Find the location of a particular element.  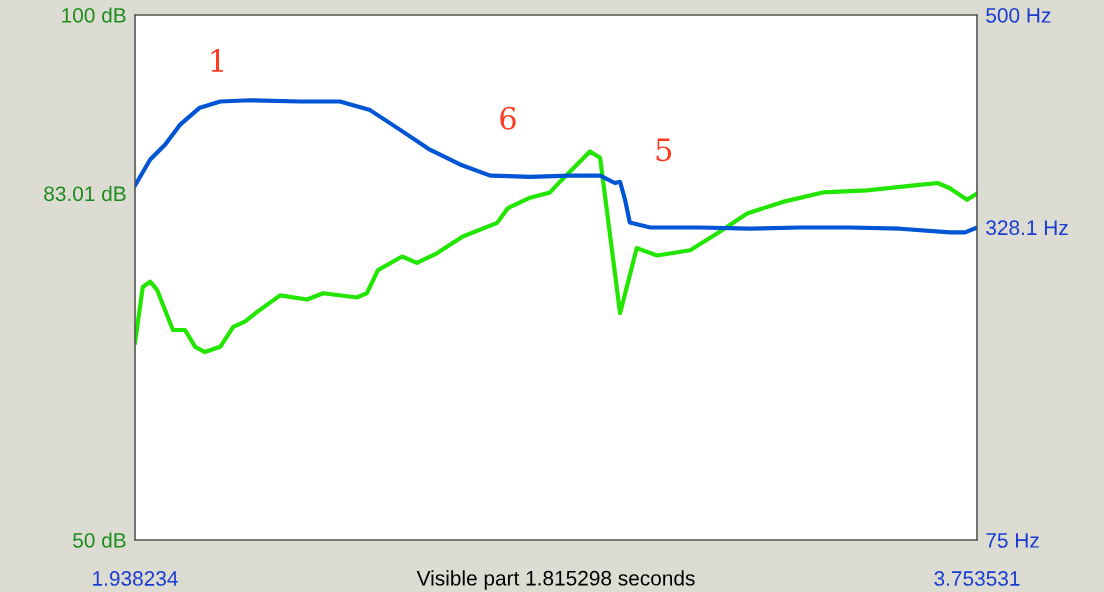

x-tick-label: 3.753531 is located at coordinates (977, 578).